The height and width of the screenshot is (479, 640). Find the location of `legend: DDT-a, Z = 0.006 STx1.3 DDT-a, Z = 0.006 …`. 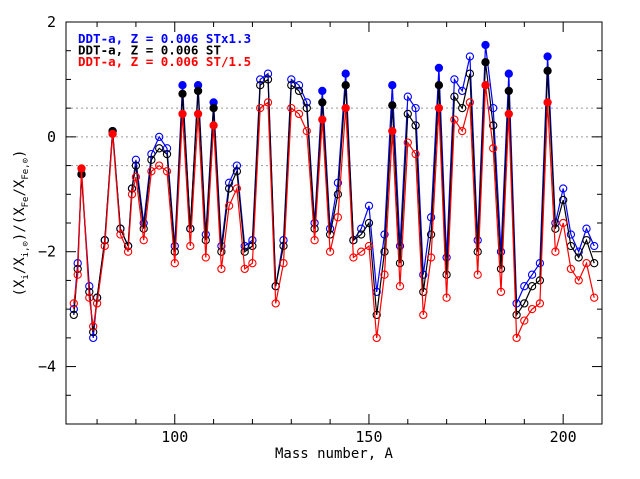

legend: DDT-a, Z = 0.006 STx1.3 DDT-a, Z = 0.006 … is located at coordinates (164, 50).